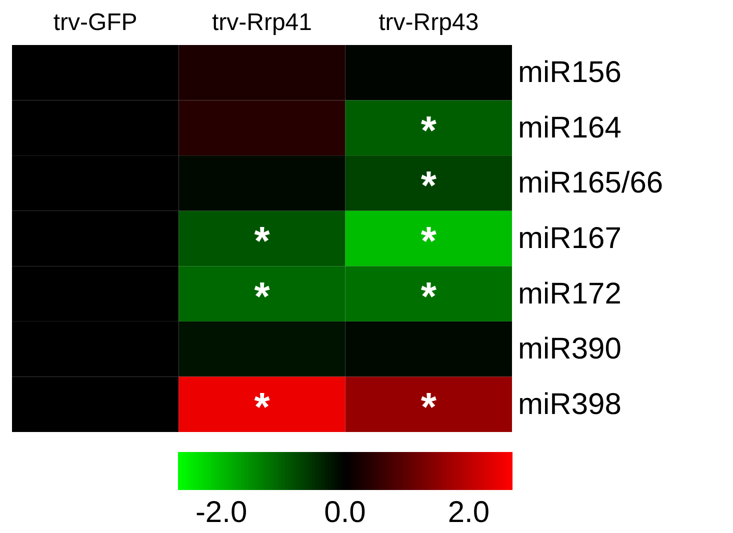 The width and height of the screenshot is (733, 533). What do you see at coordinates (262, 22) in the screenshot?
I see `x-tick-label: trv-Rrp41` at bounding box center [262, 22].